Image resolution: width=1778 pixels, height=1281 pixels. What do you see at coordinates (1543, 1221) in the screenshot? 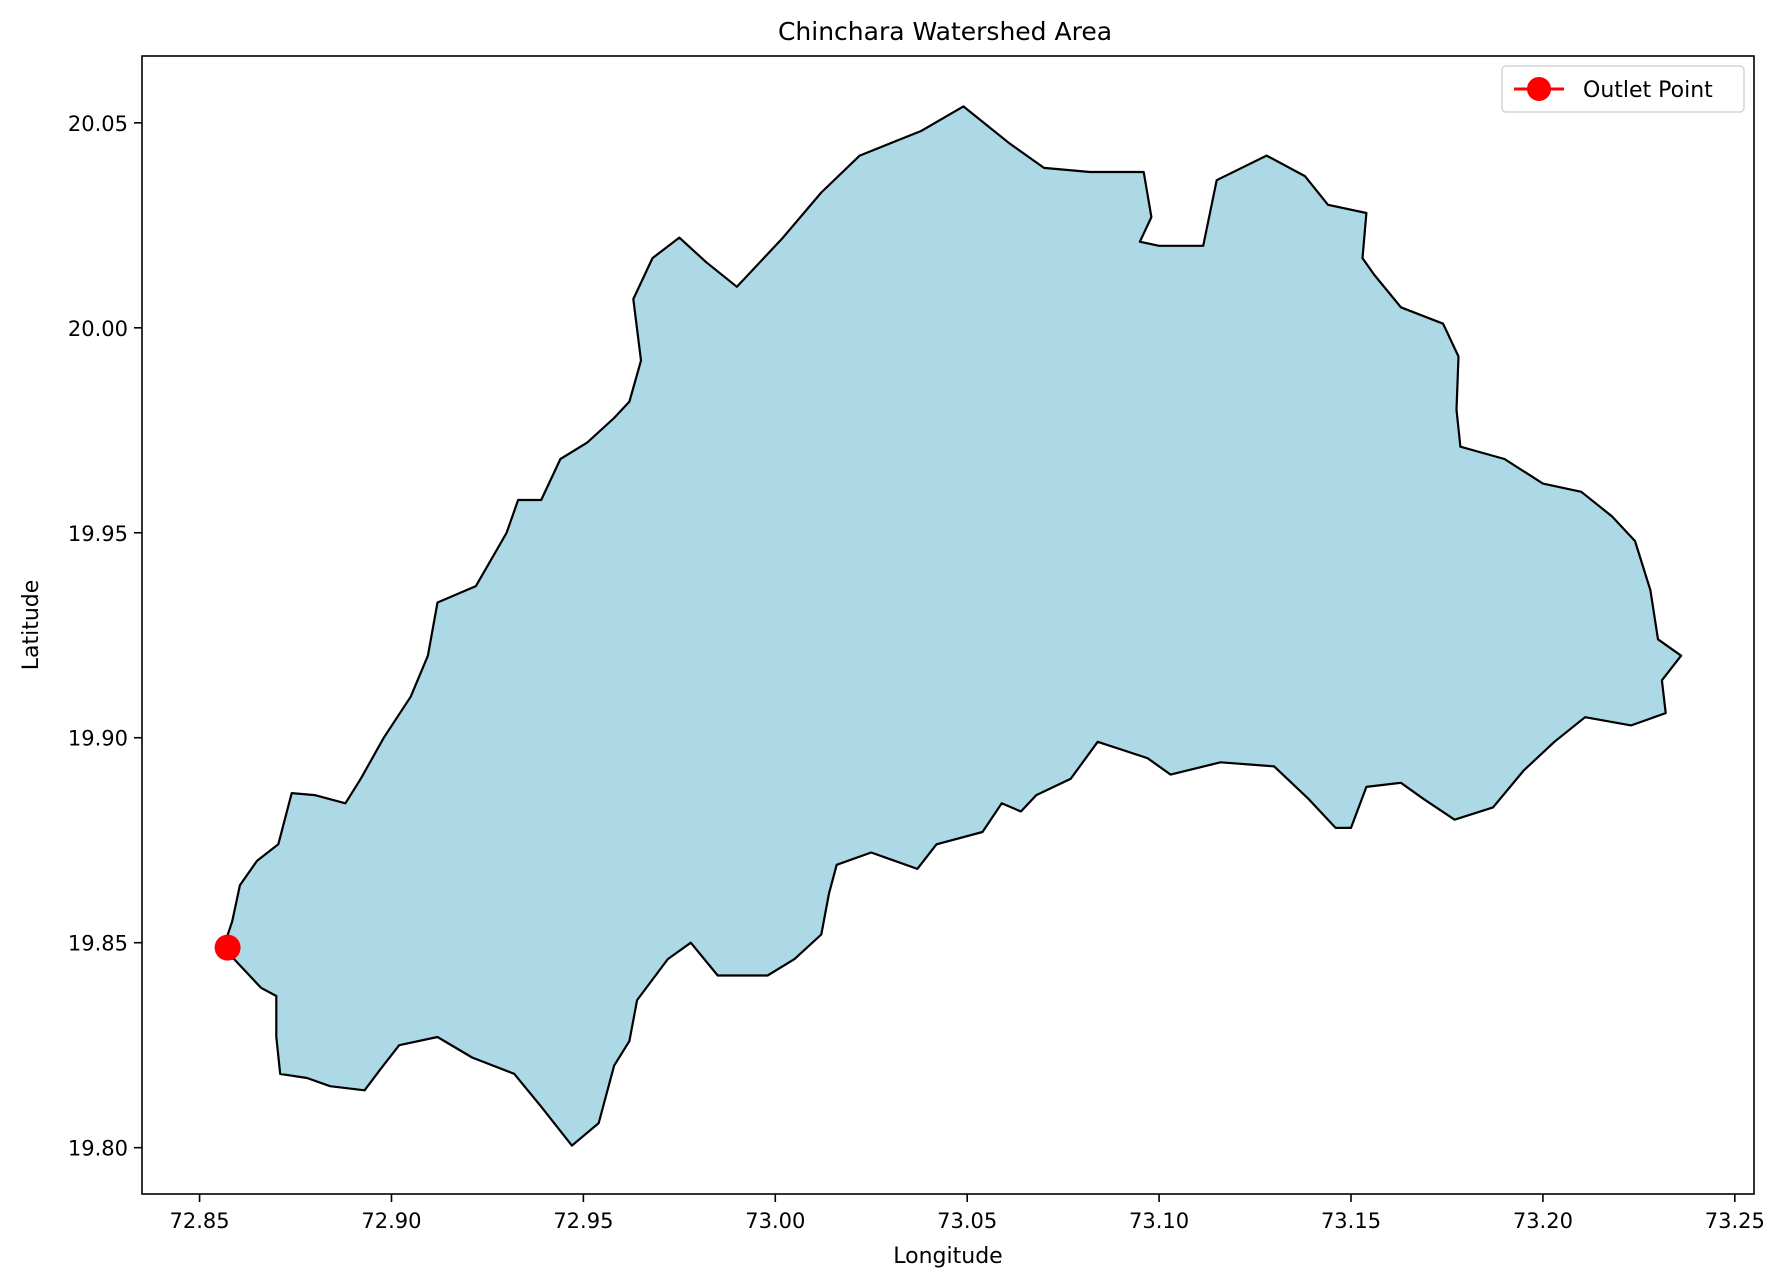
I see `x-tick-label: 73.20` at bounding box center [1543, 1221].